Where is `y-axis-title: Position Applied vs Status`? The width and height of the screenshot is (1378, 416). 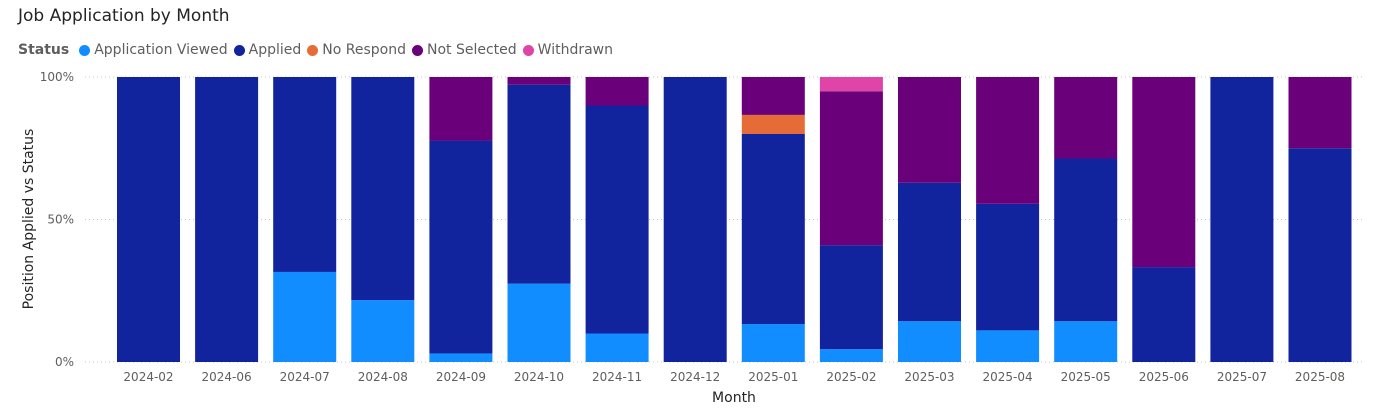 y-axis-title: Position Applied vs Status is located at coordinates (29, 219).